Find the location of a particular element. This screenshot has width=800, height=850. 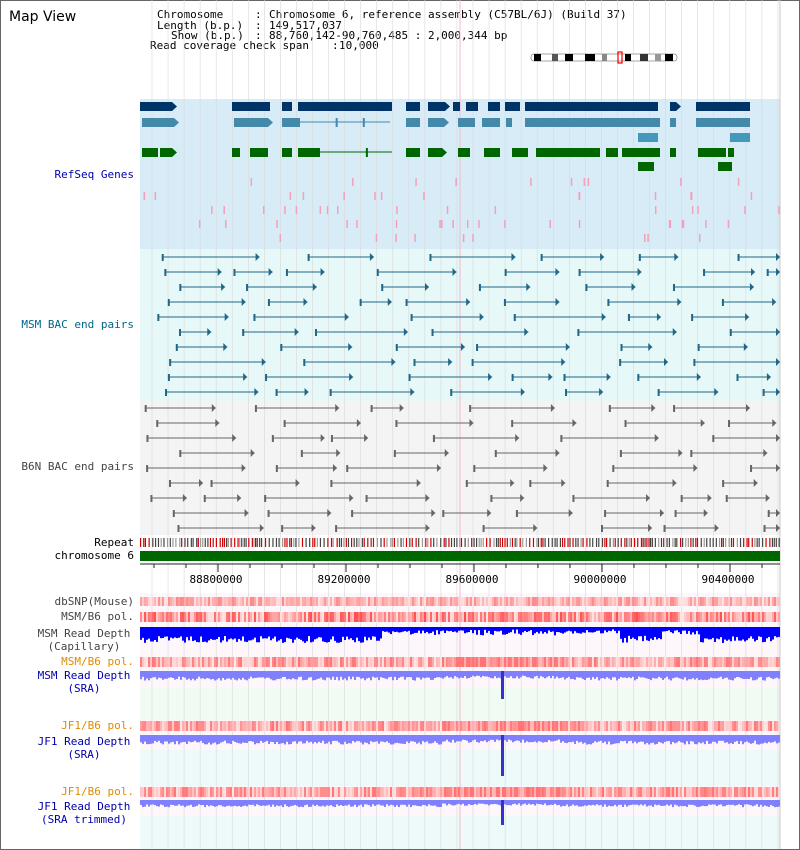

refseq-genes-track is located at coordinates (460, 172).